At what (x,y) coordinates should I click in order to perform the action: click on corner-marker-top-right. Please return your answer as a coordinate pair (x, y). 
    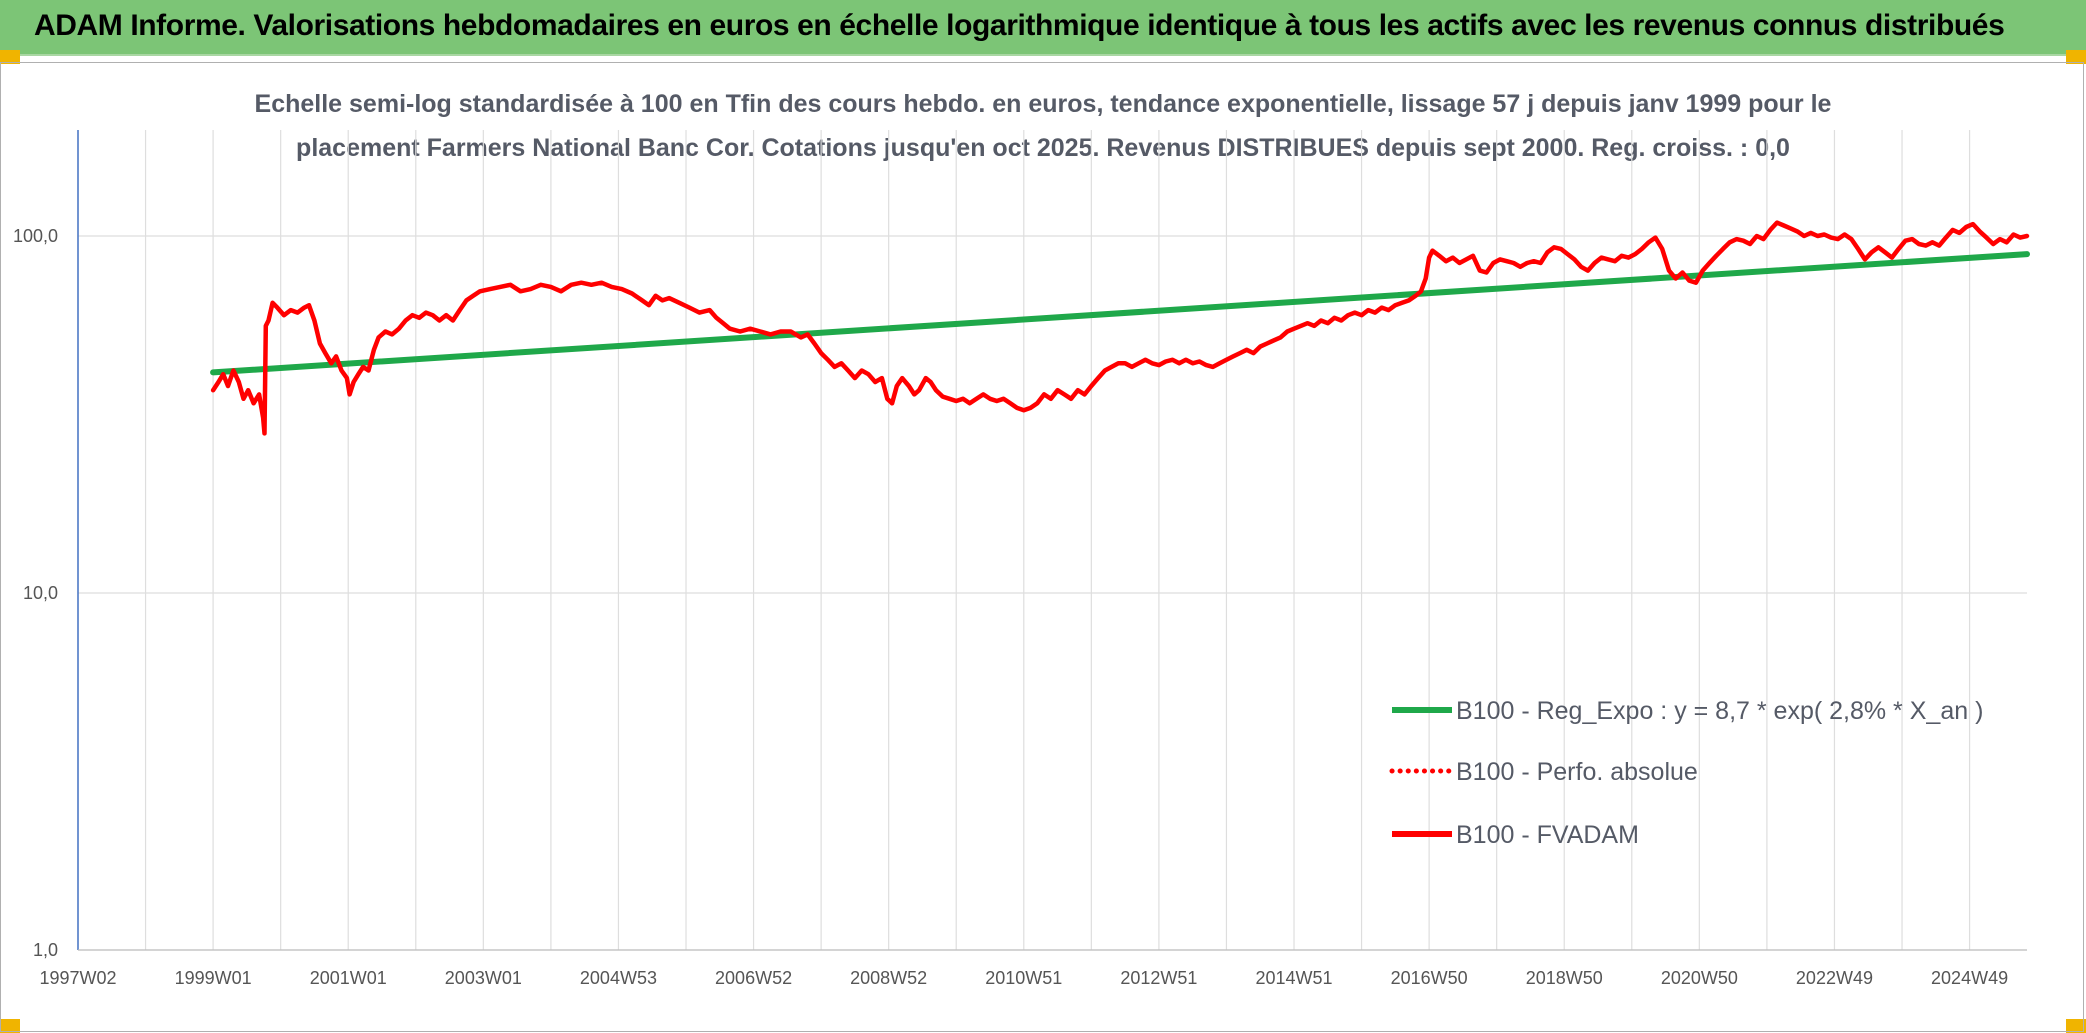
    Looking at the image, I should click on (2076, 57).